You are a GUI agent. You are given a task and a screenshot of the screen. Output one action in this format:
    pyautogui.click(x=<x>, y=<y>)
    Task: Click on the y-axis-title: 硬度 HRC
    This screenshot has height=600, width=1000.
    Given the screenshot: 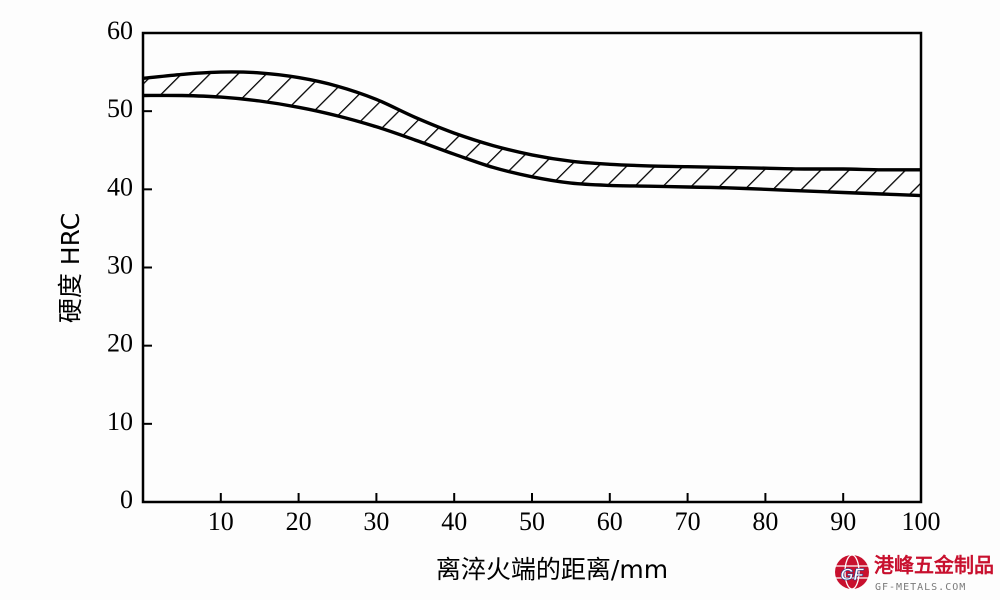 What is the action you would take?
    pyautogui.click(x=70, y=268)
    